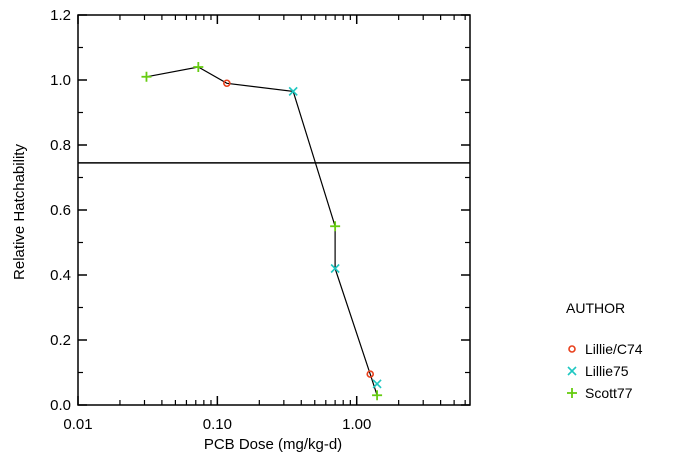 The height and width of the screenshot is (466, 679). What do you see at coordinates (60, 210) in the screenshot?
I see `y-tick-label: 0.6` at bounding box center [60, 210].